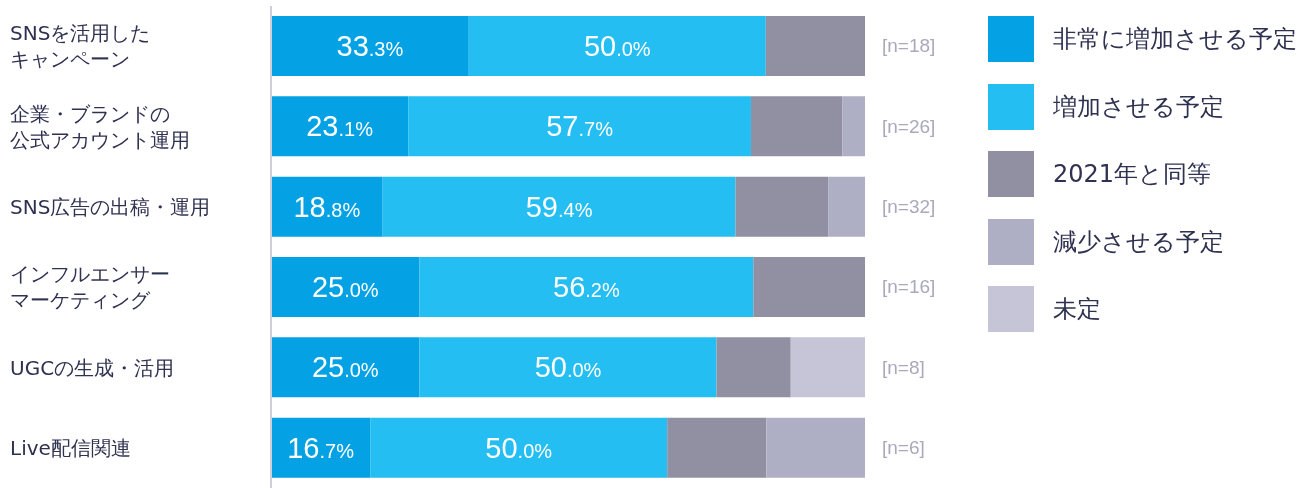 This screenshot has height=488, width=1315. I want to click on data-label: 16.7%, so click(321, 447).